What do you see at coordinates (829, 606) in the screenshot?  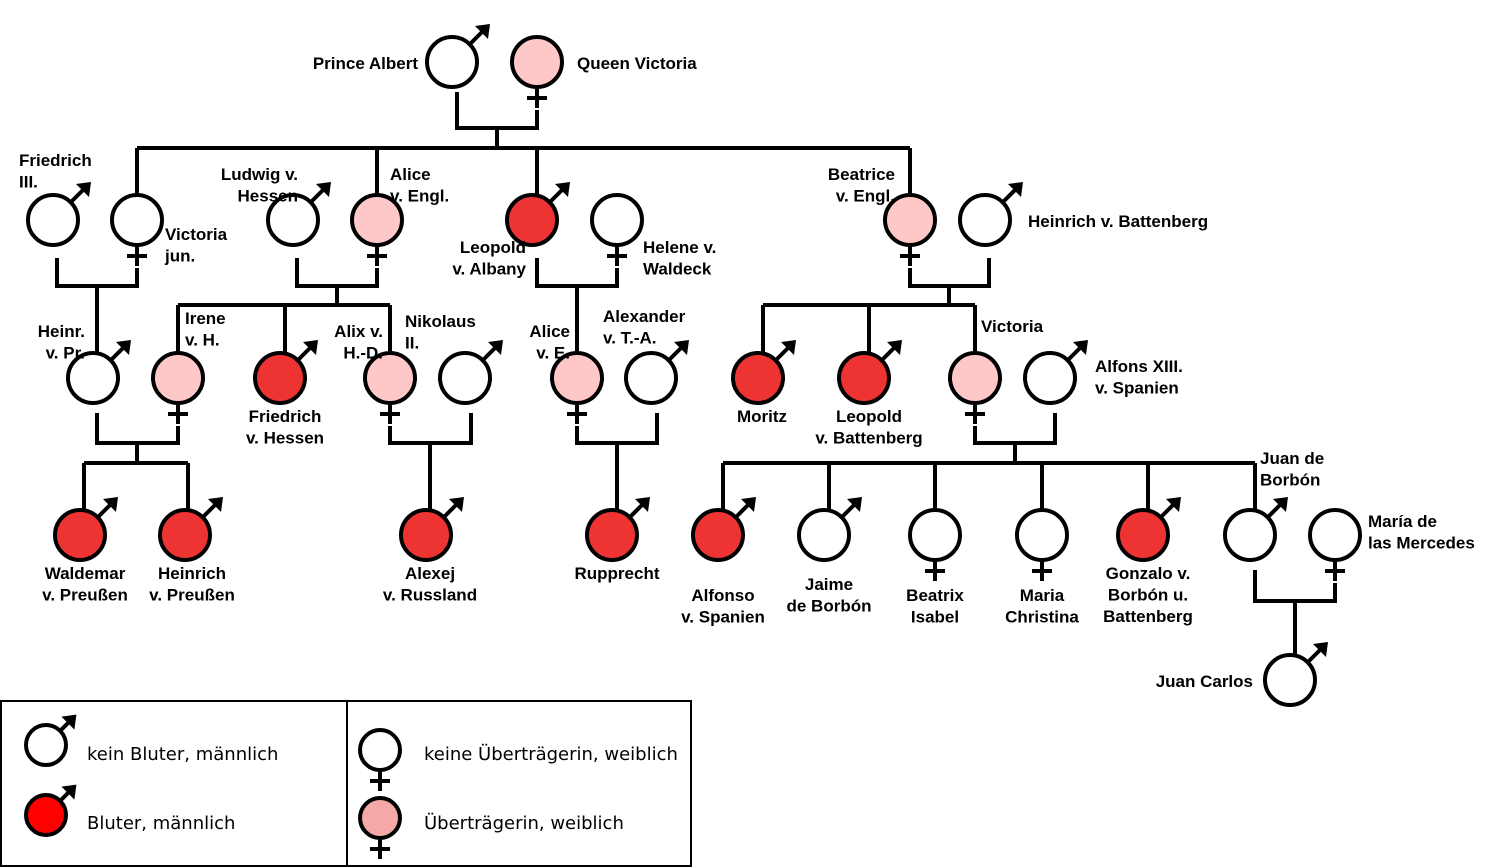 I see `person-label: de Borbón` at bounding box center [829, 606].